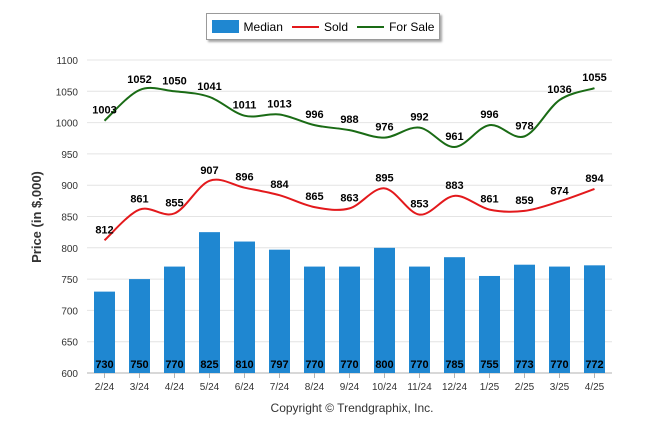 The height and width of the screenshot is (434, 646). Describe the element at coordinates (69, 343) in the screenshot. I see `y-tick-label: 650` at that location.